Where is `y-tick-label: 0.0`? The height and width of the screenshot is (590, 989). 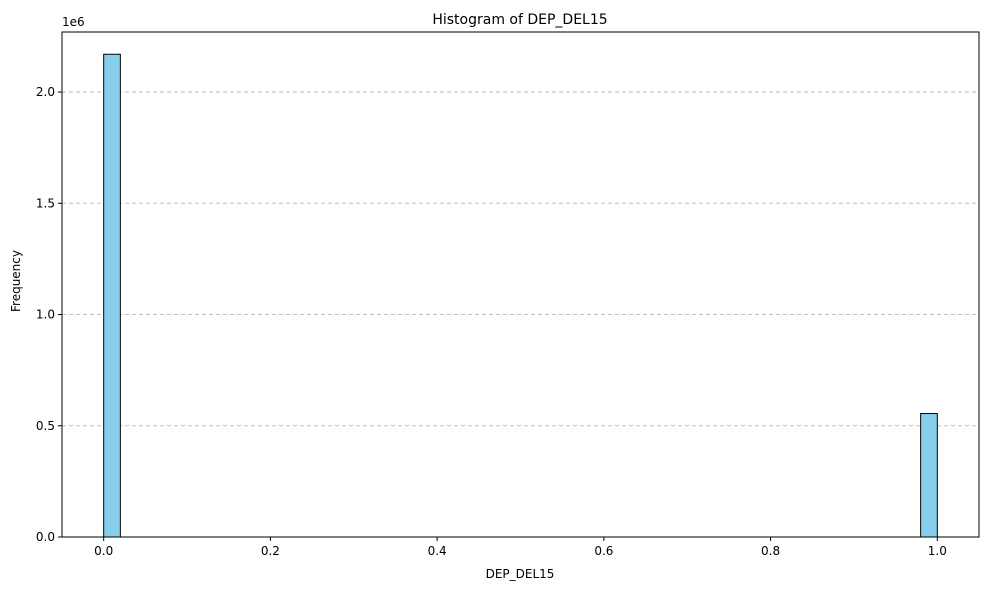
y-tick-label: 0.0 is located at coordinates (45, 537).